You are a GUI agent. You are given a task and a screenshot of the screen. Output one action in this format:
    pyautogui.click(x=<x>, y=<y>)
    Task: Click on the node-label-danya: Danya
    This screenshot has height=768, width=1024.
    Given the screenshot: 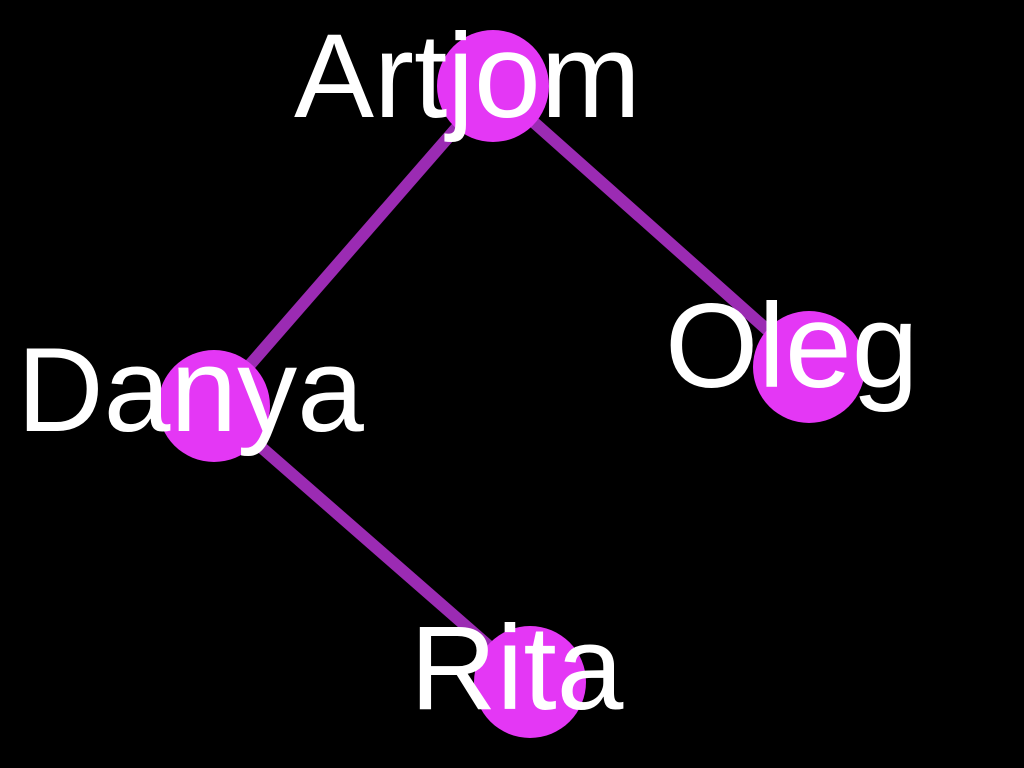 What is the action you would take?
    pyautogui.click(x=190, y=390)
    